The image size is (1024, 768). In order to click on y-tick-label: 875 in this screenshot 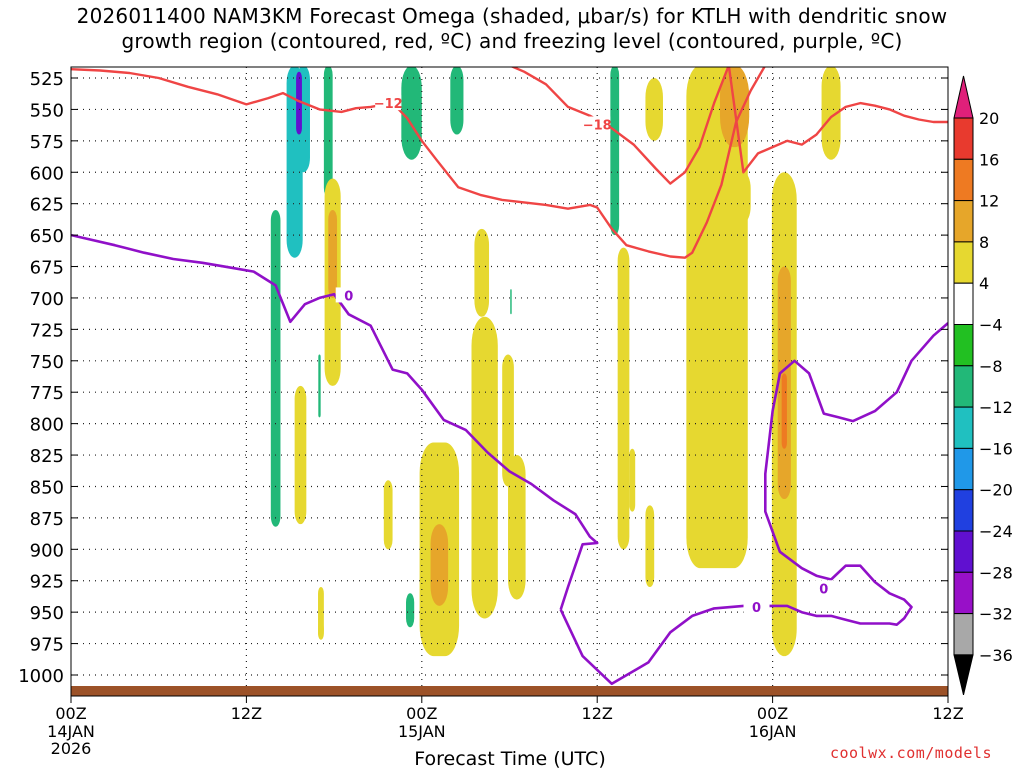, I will do `click(47, 519)`.